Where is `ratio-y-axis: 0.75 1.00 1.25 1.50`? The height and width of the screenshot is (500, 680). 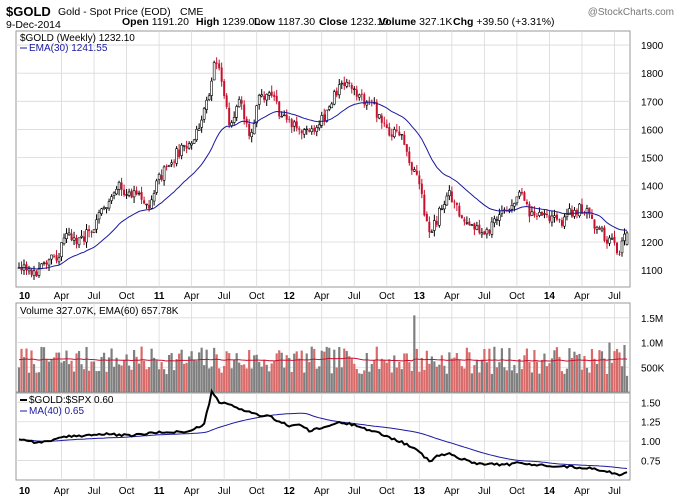 ratio-y-axis: 0.75 1.00 1.25 1.50 is located at coordinates (651, 432).